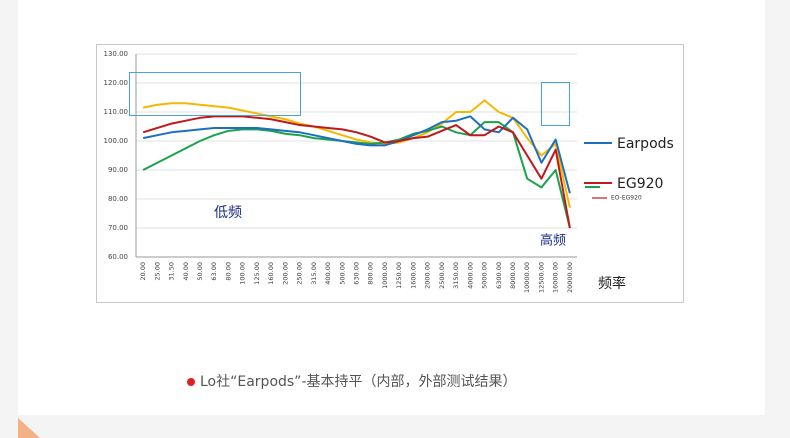 The height and width of the screenshot is (438, 790). Describe the element at coordinates (243, 273) in the screenshot. I see `x-tick-label: 100.00` at that location.